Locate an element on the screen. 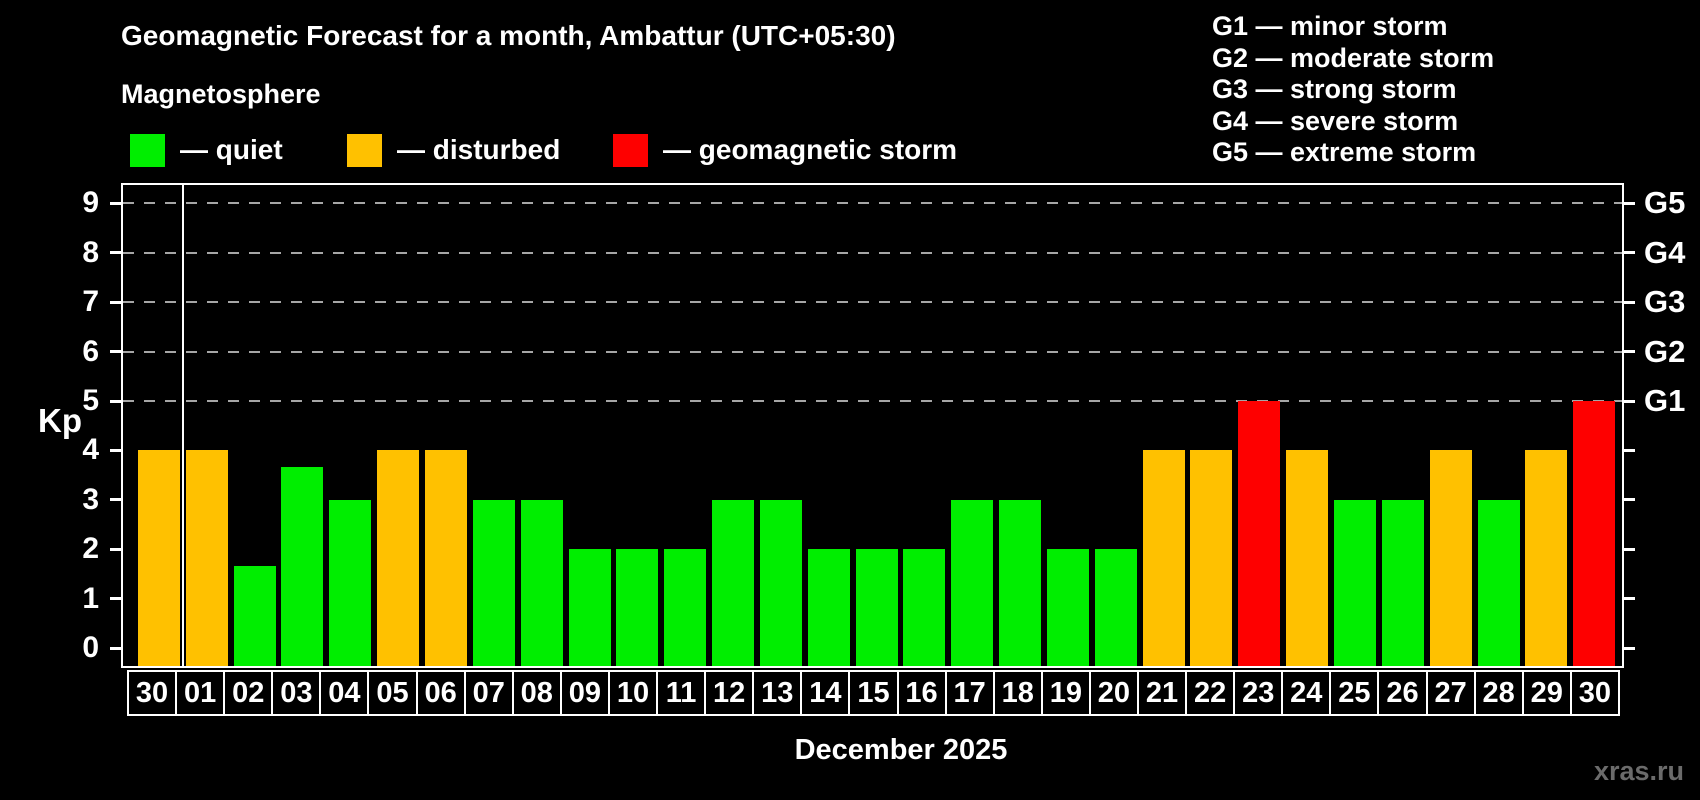 The height and width of the screenshot is (800, 1700). legend-item-quiet: — quiet is located at coordinates (206, 150).